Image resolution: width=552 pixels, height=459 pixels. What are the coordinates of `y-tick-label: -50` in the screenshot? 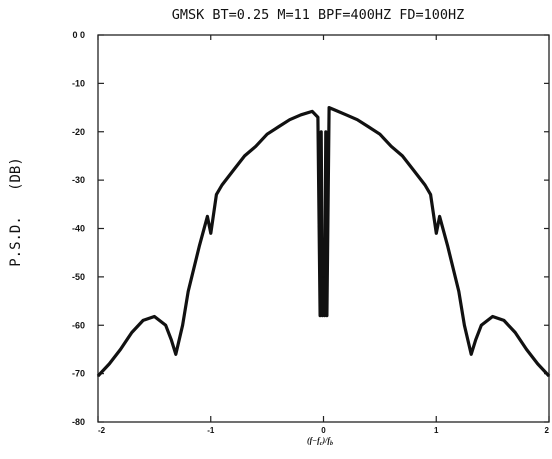 It's located at (78, 277).